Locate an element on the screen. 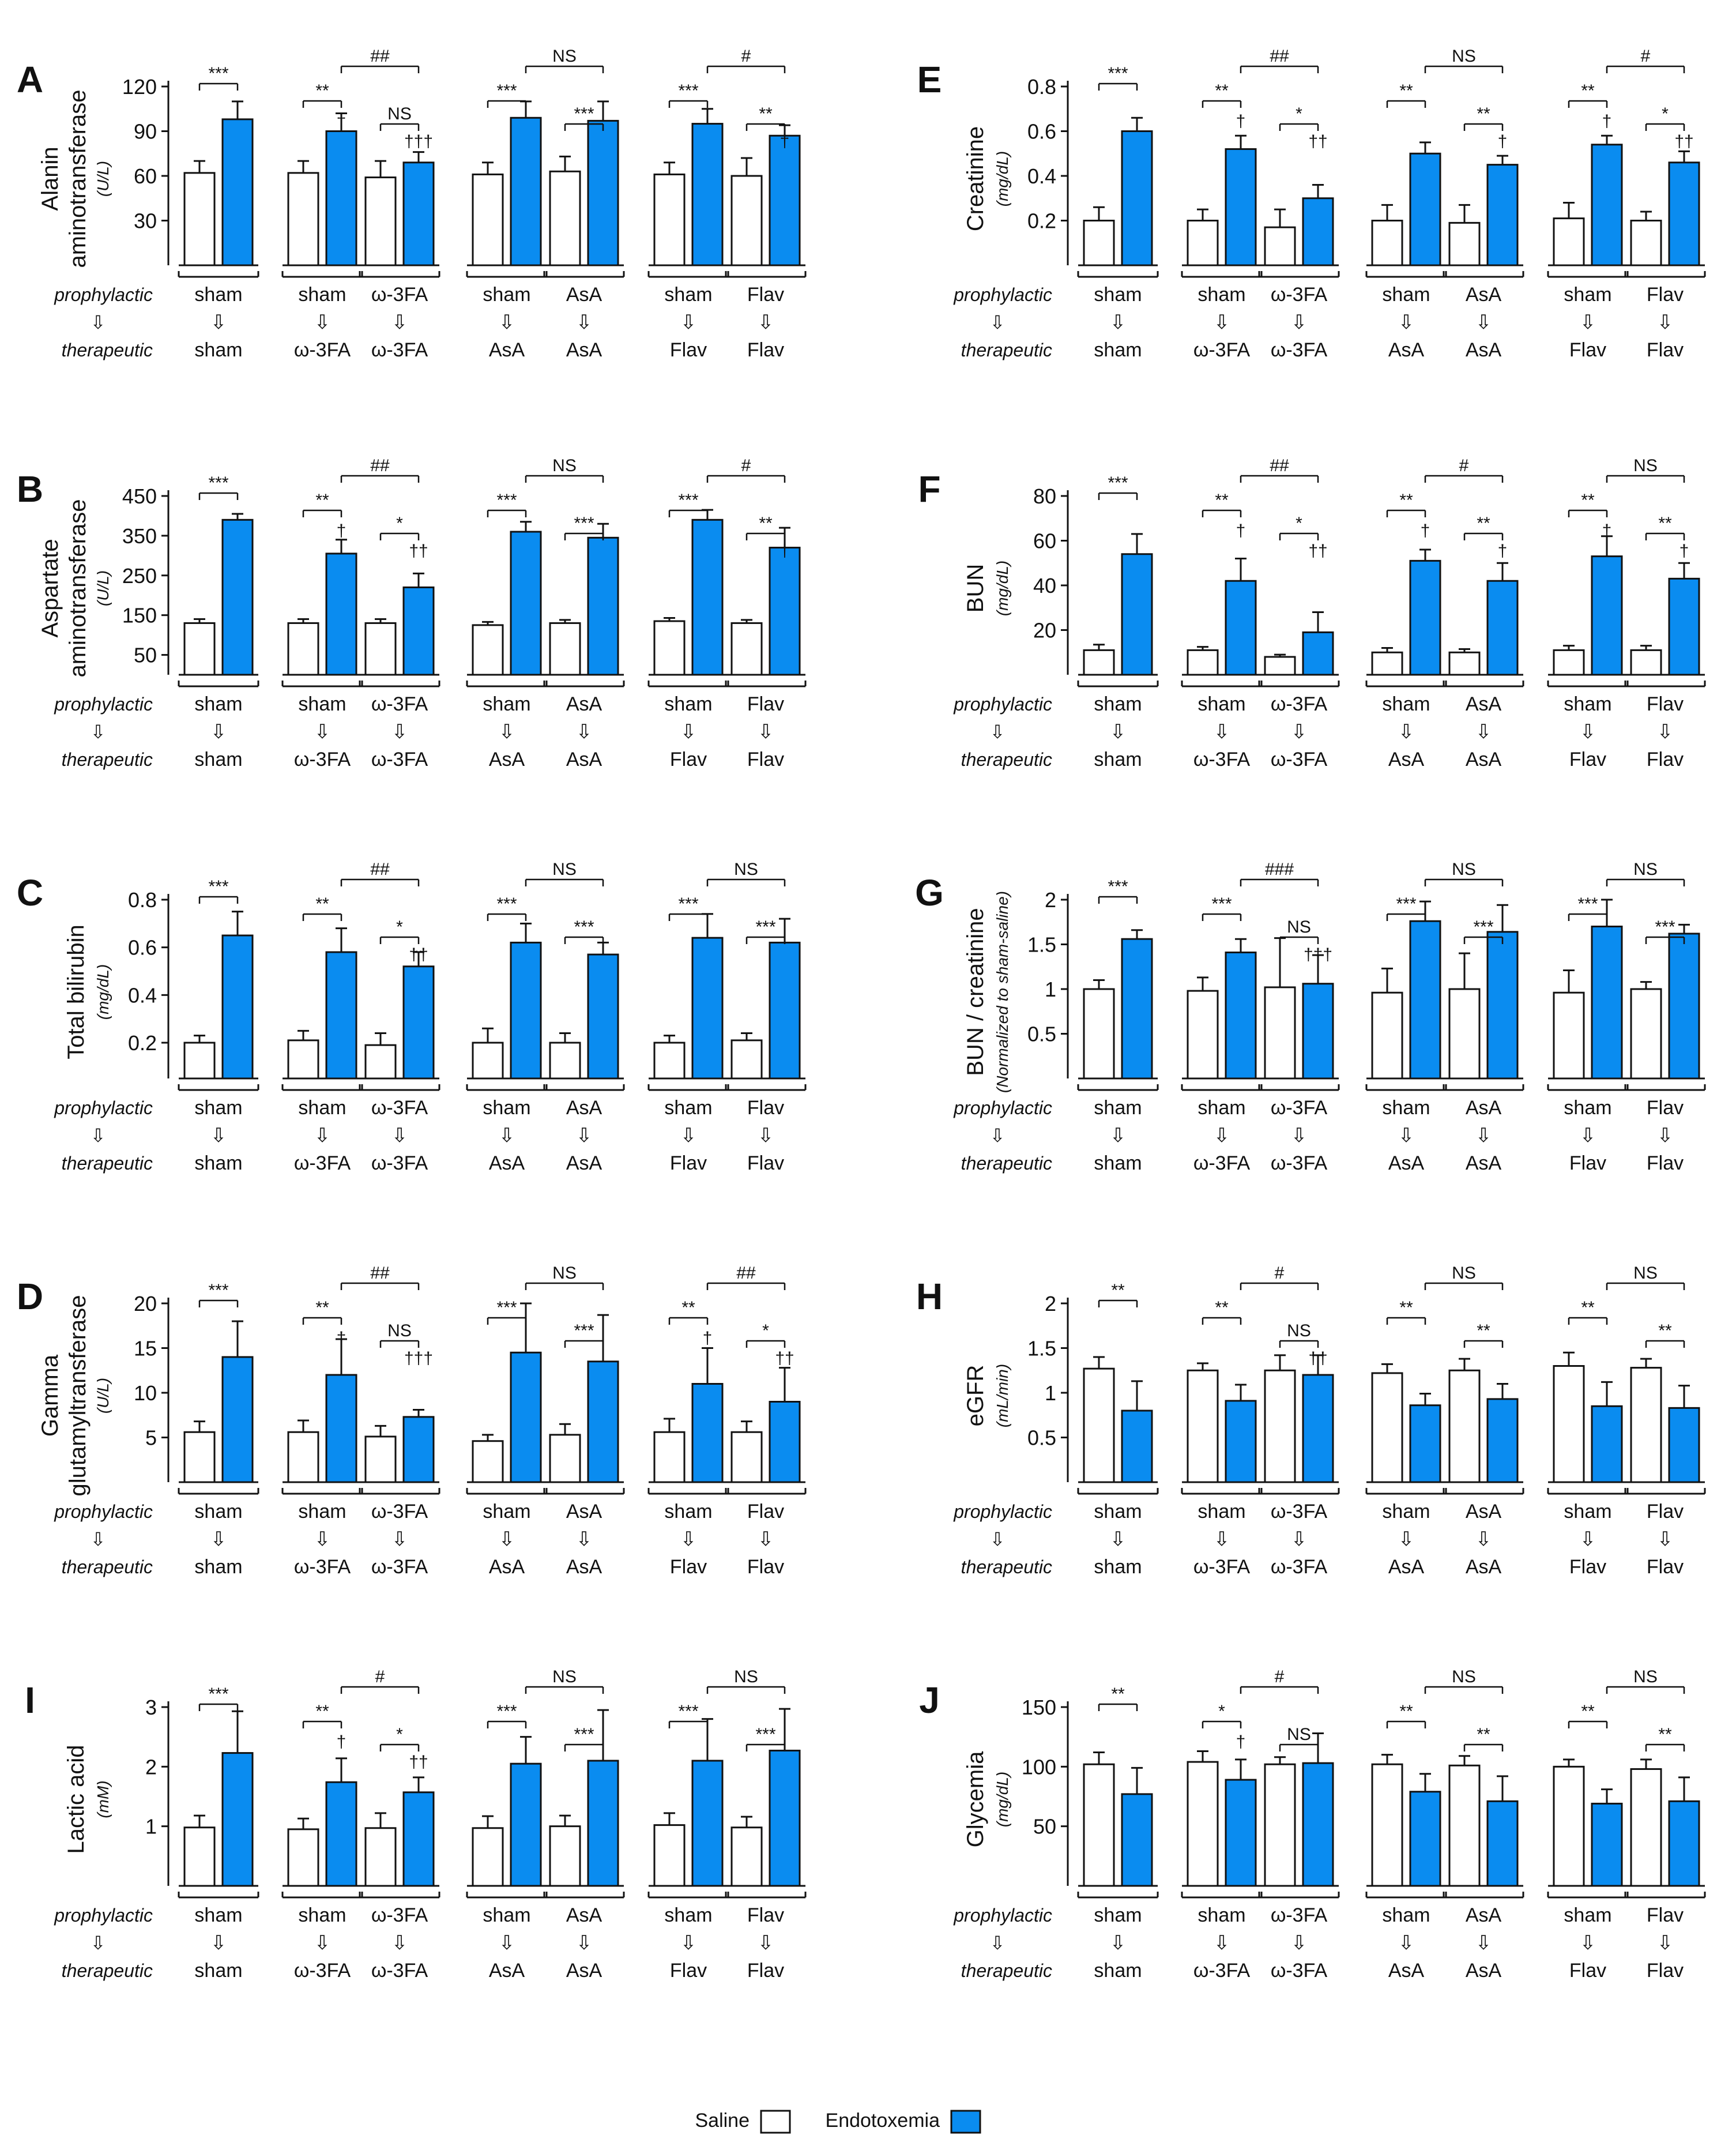 Image resolution: width=1736 pixels, height=2150 pixels. panel-letter: C is located at coordinates (30, 893).